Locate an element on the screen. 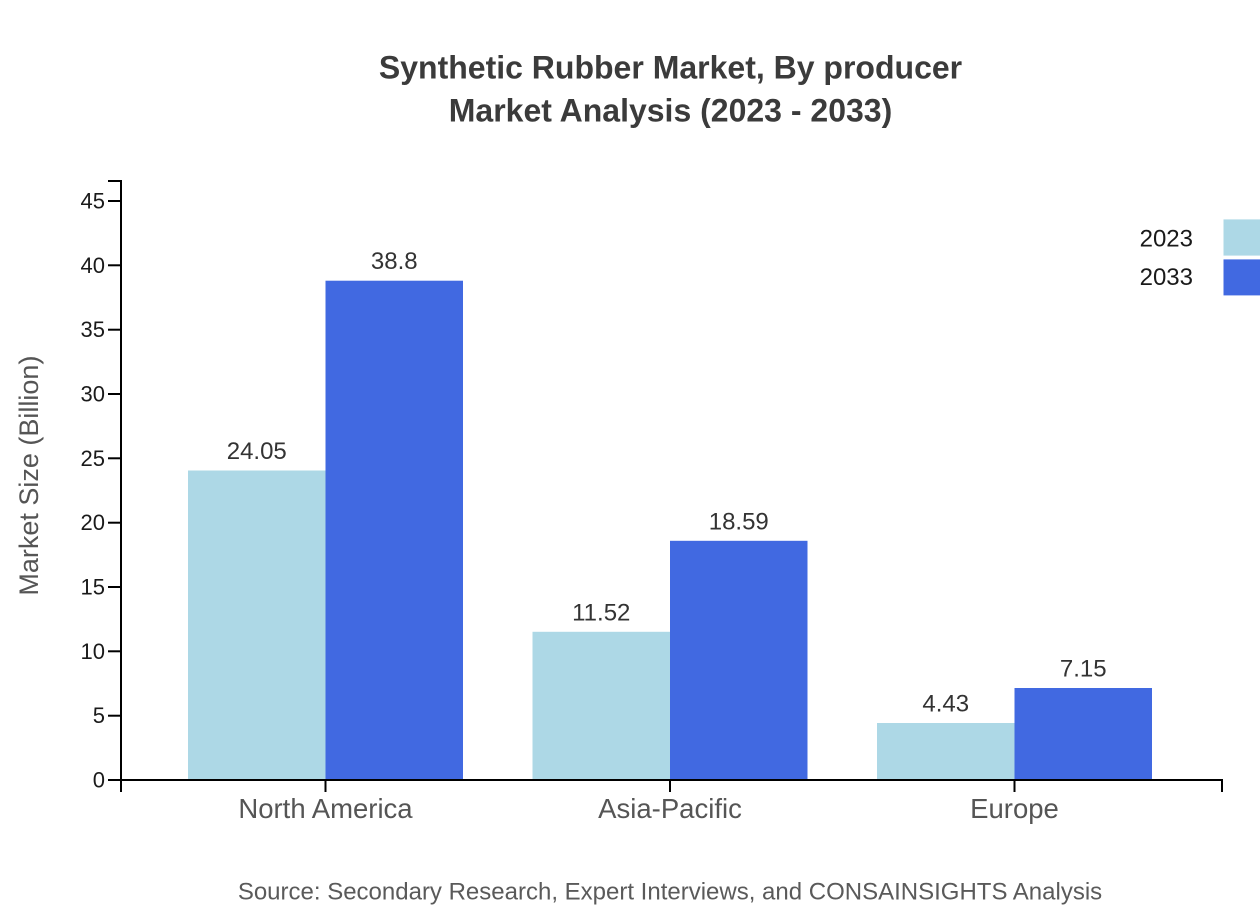 Image resolution: width=1260 pixels, height=920 pixels. svg-text: 11.52 is located at coordinates (601, 612).